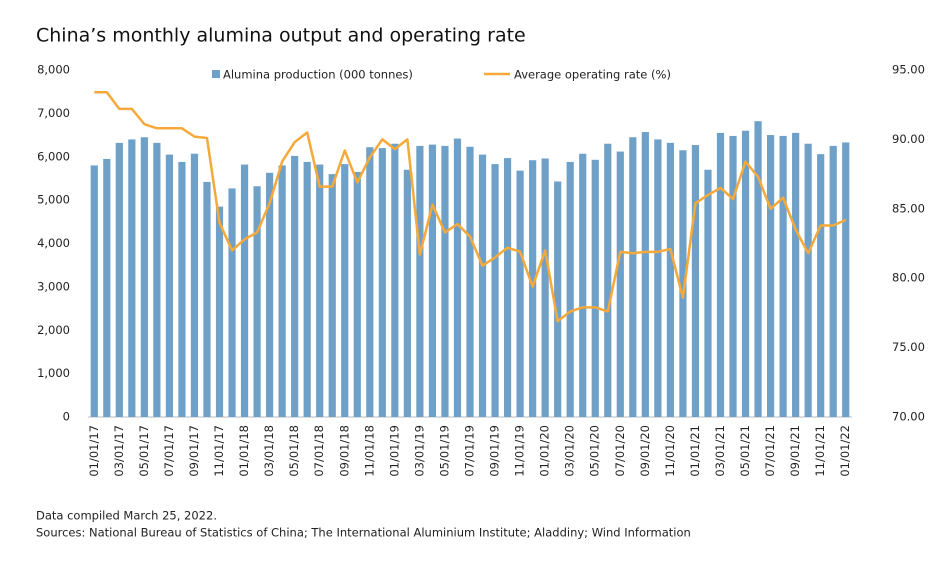 The height and width of the screenshot is (564, 936). What do you see at coordinates (119, 451) in the screenshot?
I see `x-tick-label: 03/01/17` at bounding box center [119, 451].